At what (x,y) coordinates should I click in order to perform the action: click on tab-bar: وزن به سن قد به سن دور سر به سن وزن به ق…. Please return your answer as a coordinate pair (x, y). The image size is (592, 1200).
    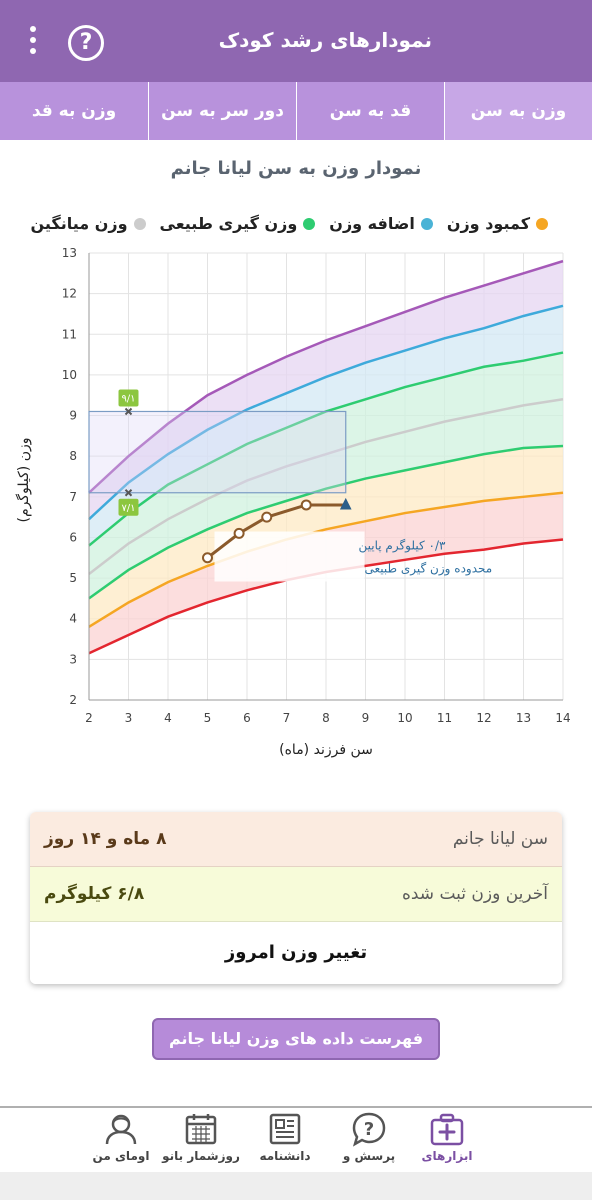
    Looking at the image, I should click on (296, 111).